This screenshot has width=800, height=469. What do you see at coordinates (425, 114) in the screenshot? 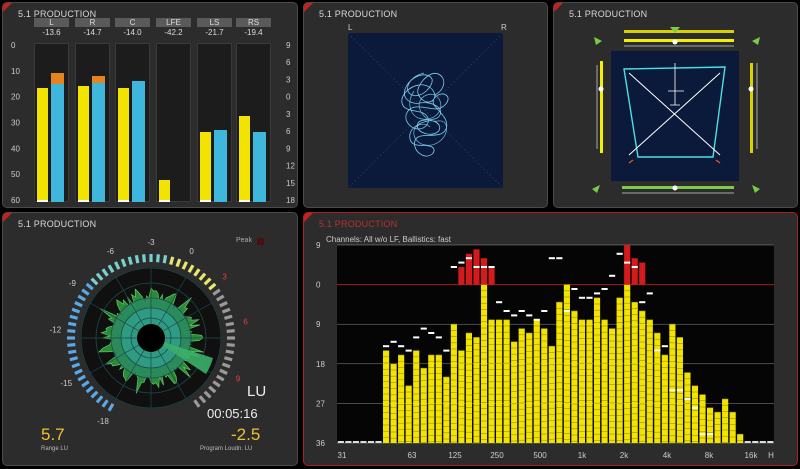
I see `vectorscope-trace` at bounding box center [425, 114].